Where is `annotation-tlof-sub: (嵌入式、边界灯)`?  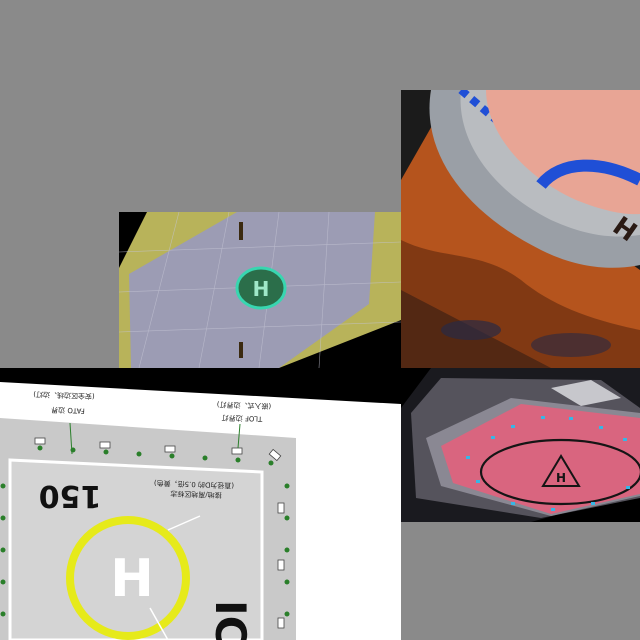 annotation-tlof-sub: (嵌入式、边界灯) is located at coordinates (243, 405).